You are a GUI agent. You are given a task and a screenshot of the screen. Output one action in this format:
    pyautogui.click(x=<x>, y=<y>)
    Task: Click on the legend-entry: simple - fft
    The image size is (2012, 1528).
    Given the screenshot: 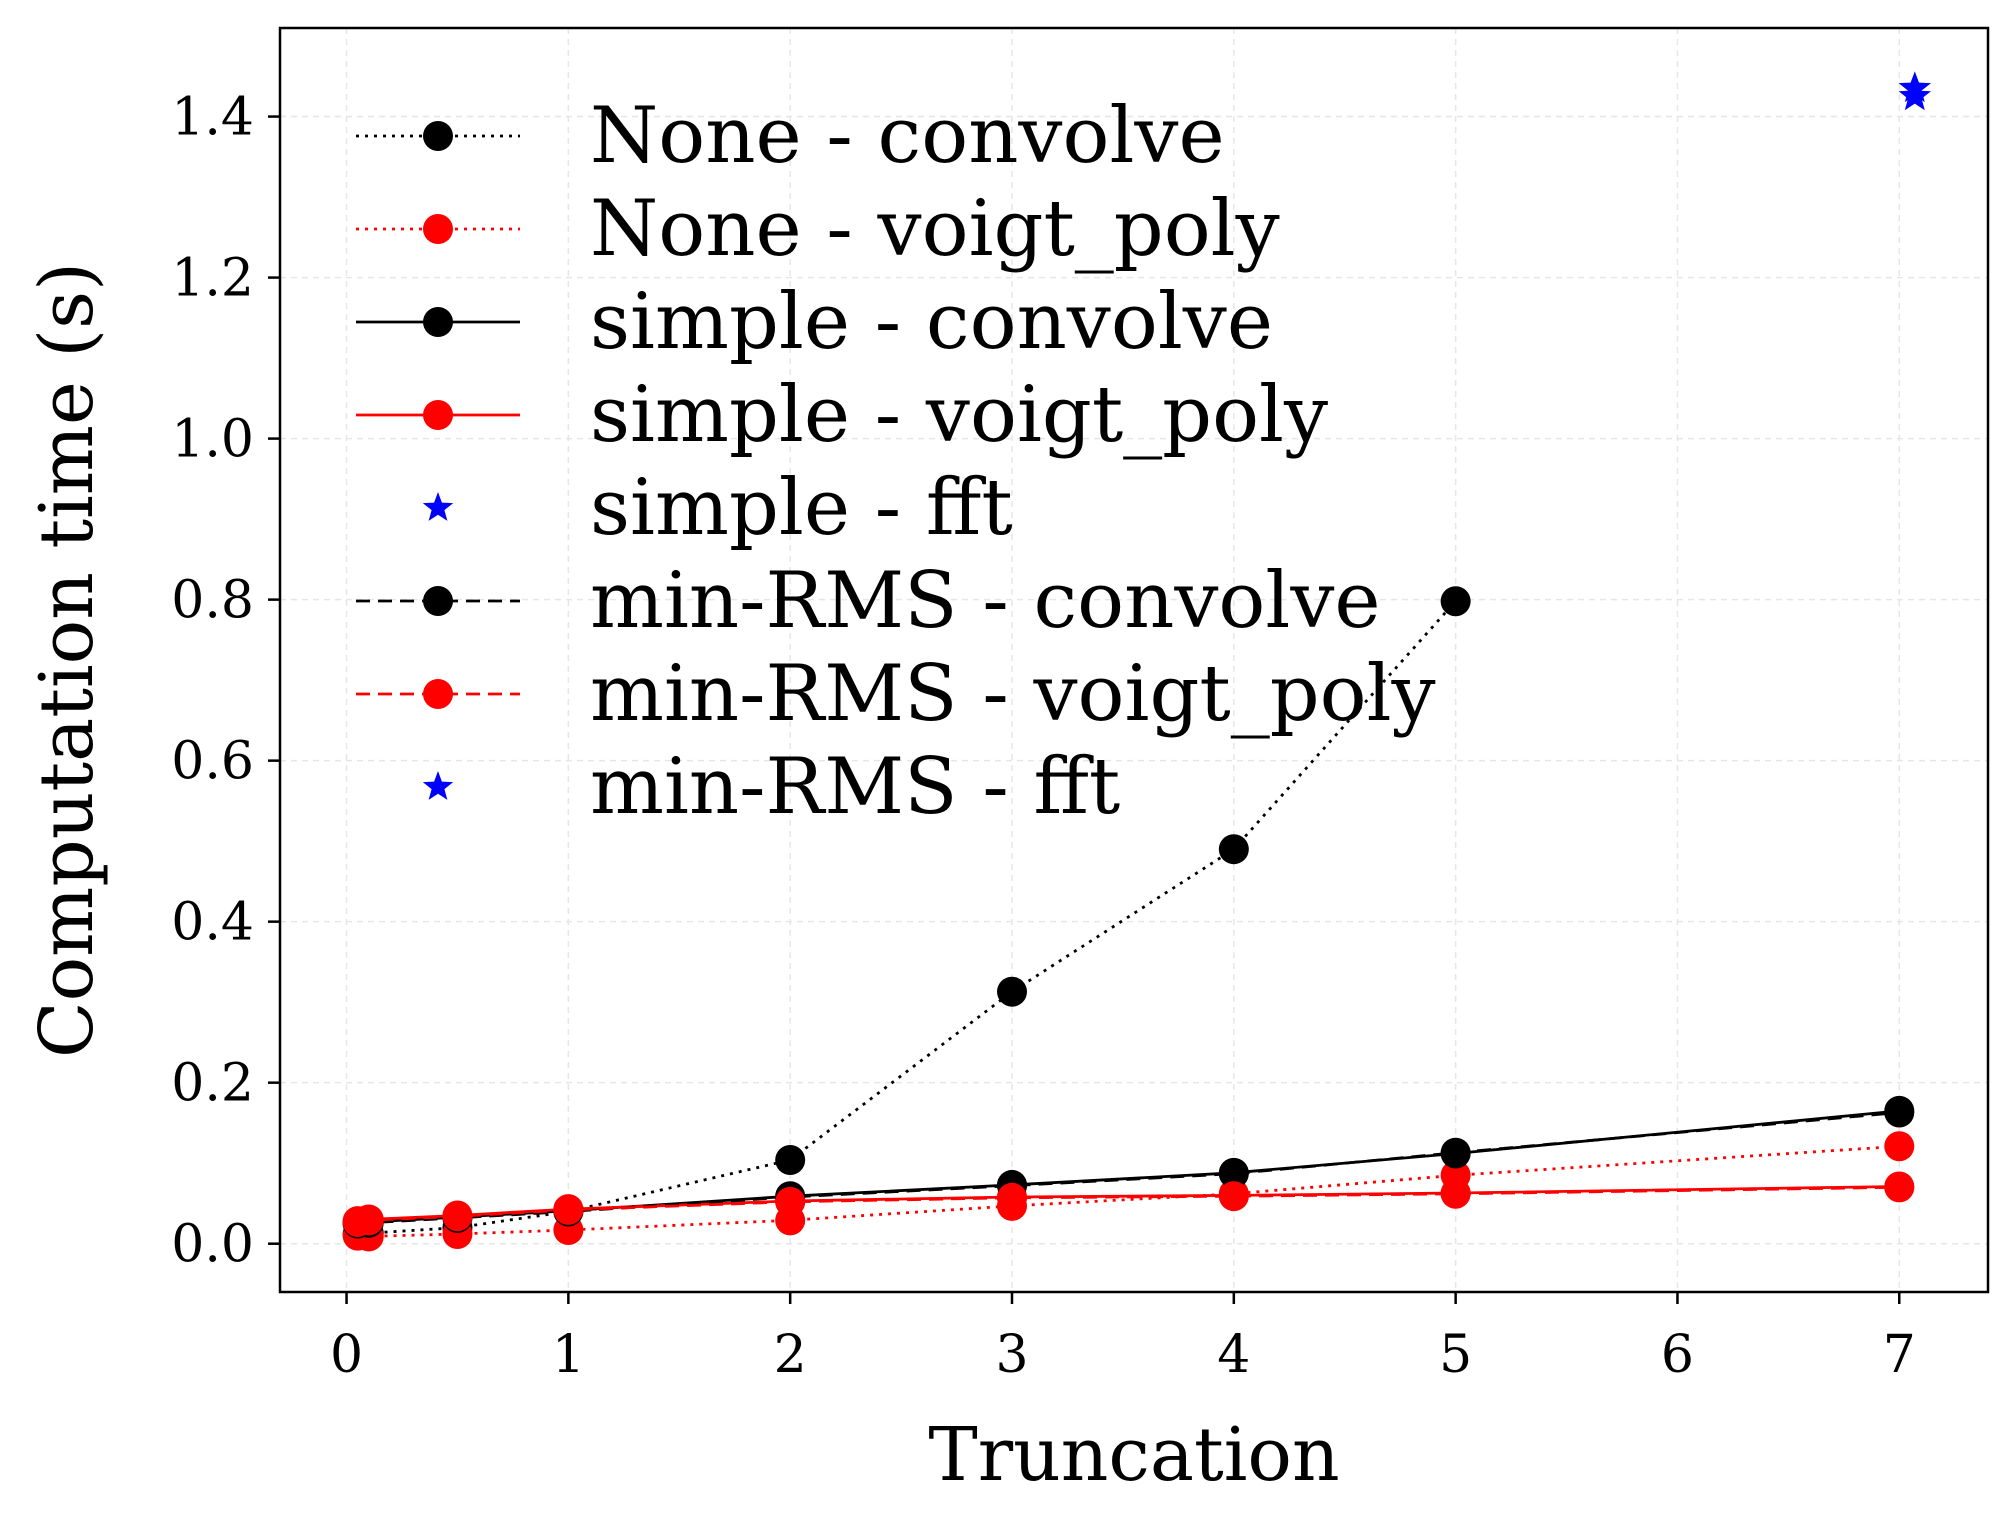 What is the action you would take?
    pyautogui.click(x=717, y=508)
    